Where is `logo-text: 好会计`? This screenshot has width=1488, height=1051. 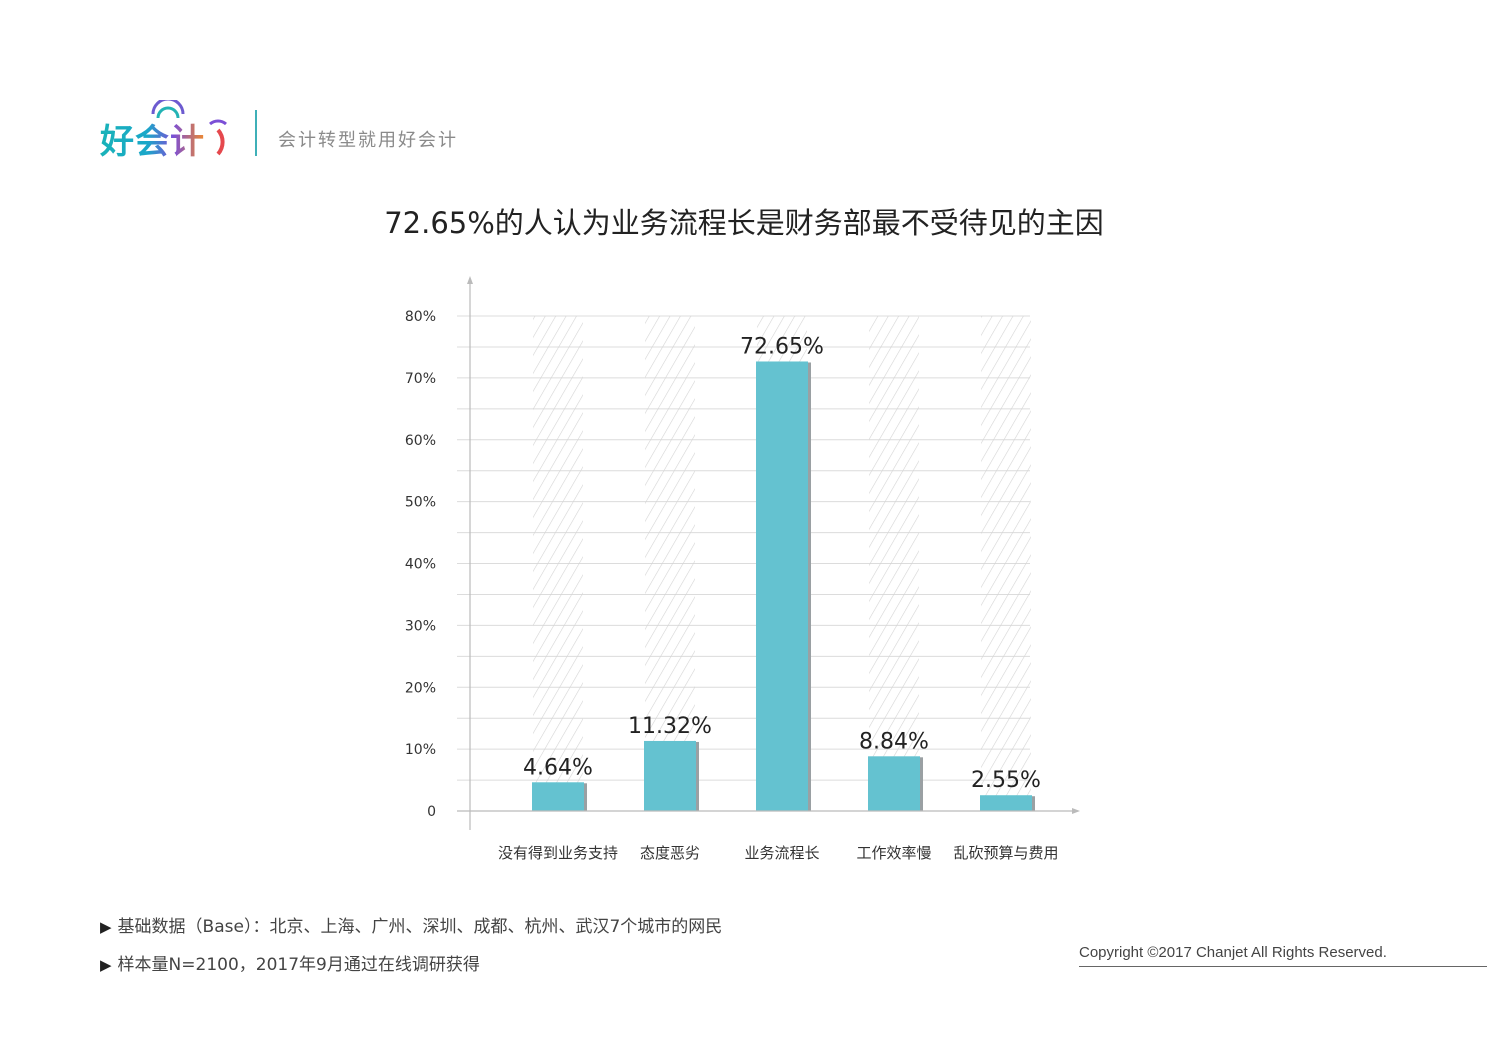
logo-text: 好会计 is located at coordinates (152, 138).